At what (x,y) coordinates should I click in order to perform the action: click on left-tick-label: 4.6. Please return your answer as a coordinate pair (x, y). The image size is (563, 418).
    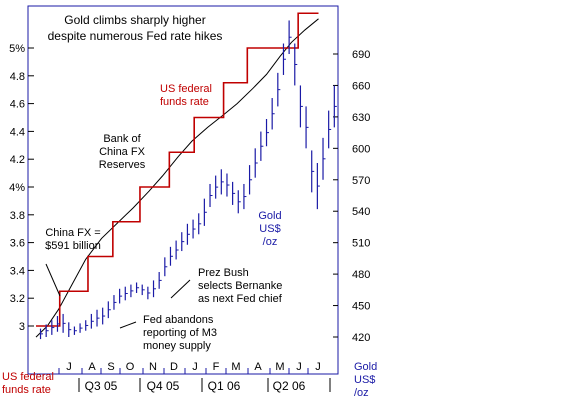
    Looking at the image, I should click on (17, 105).